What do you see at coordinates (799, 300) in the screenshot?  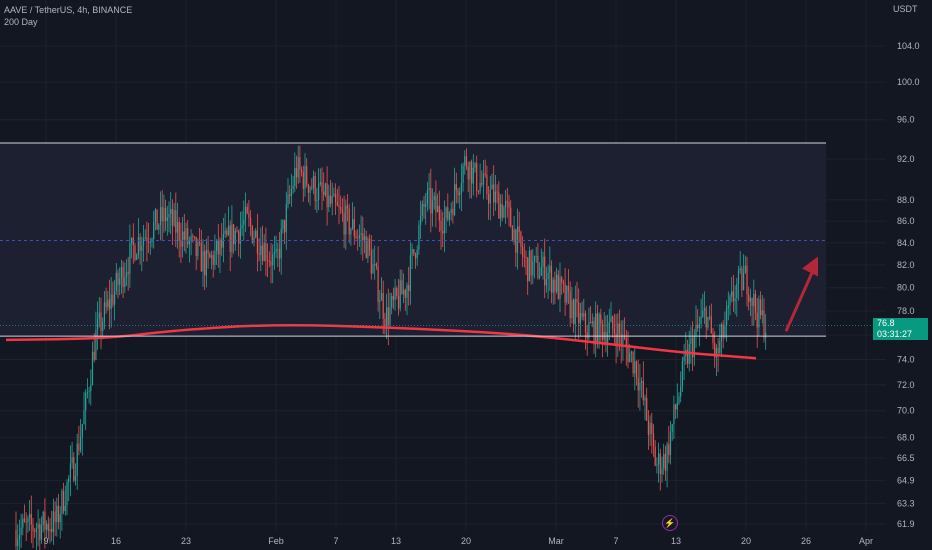 I see `arrow-shaft` at bounding box center [799, 300].